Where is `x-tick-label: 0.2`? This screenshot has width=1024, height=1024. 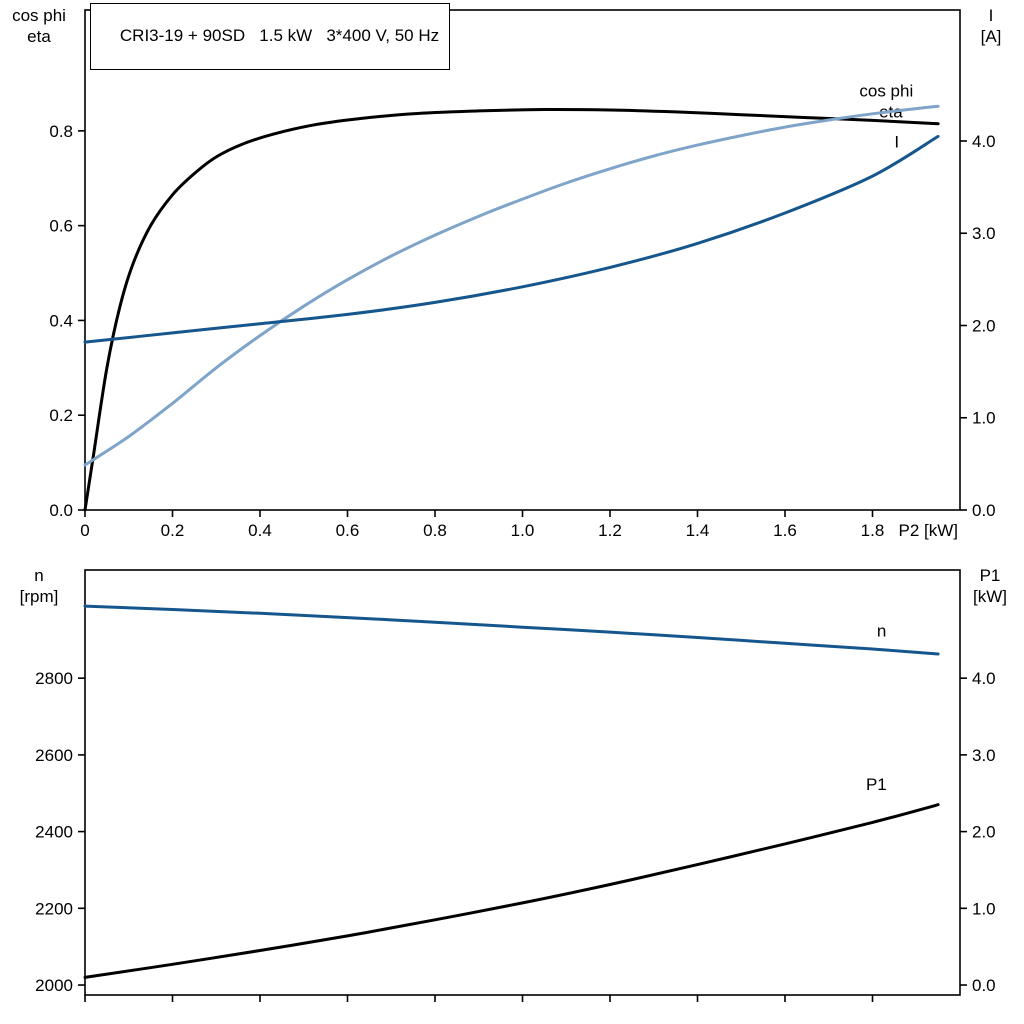
x-tick-label: 0.2 is located at coordinates (173, 530).